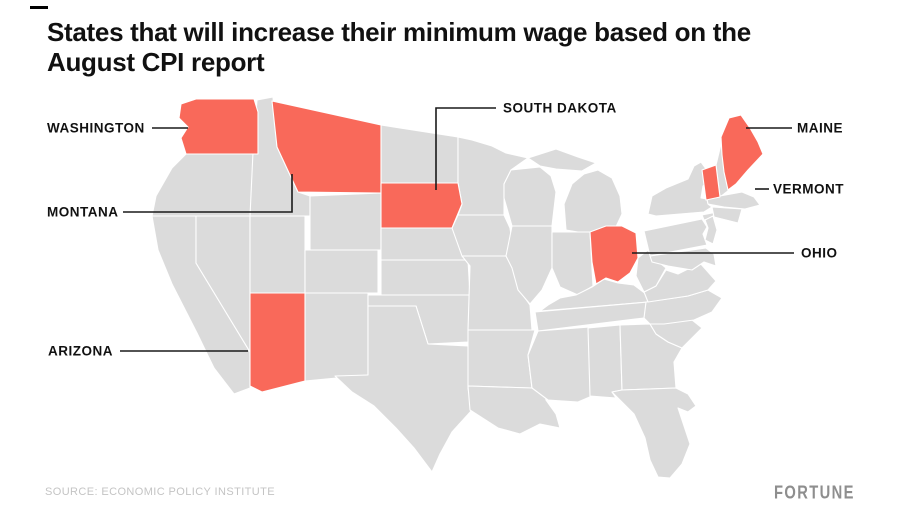  What do you see at coordinates (560, 364) in the screenshot?
I see `state-mississippi` at bounding box center [560, 364].